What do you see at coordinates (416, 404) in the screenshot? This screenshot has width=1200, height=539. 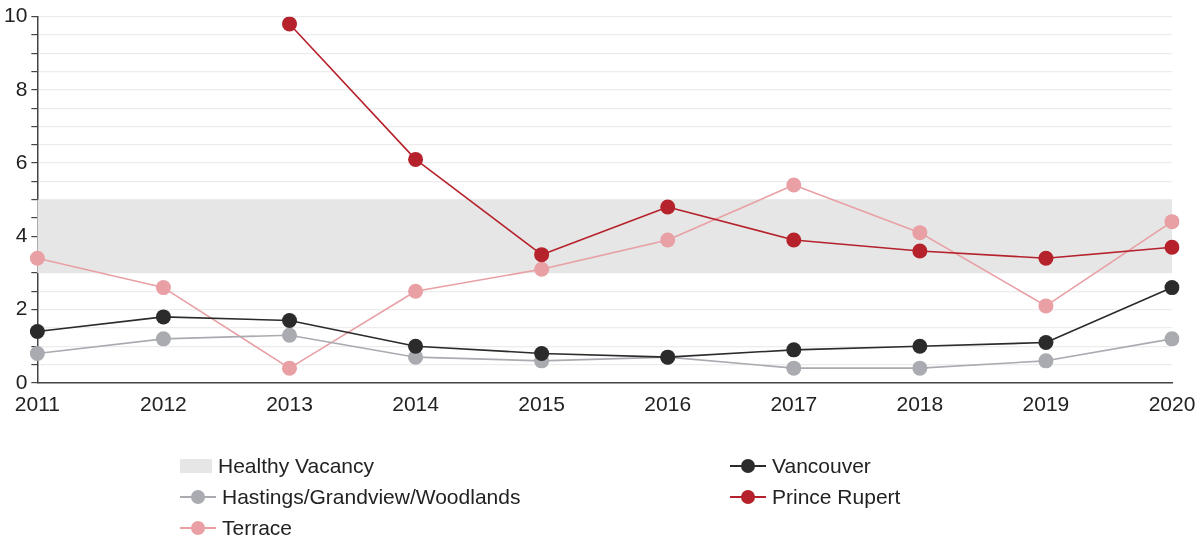 I see `x-tick-label: 2014` at bounding box center [416, 404].